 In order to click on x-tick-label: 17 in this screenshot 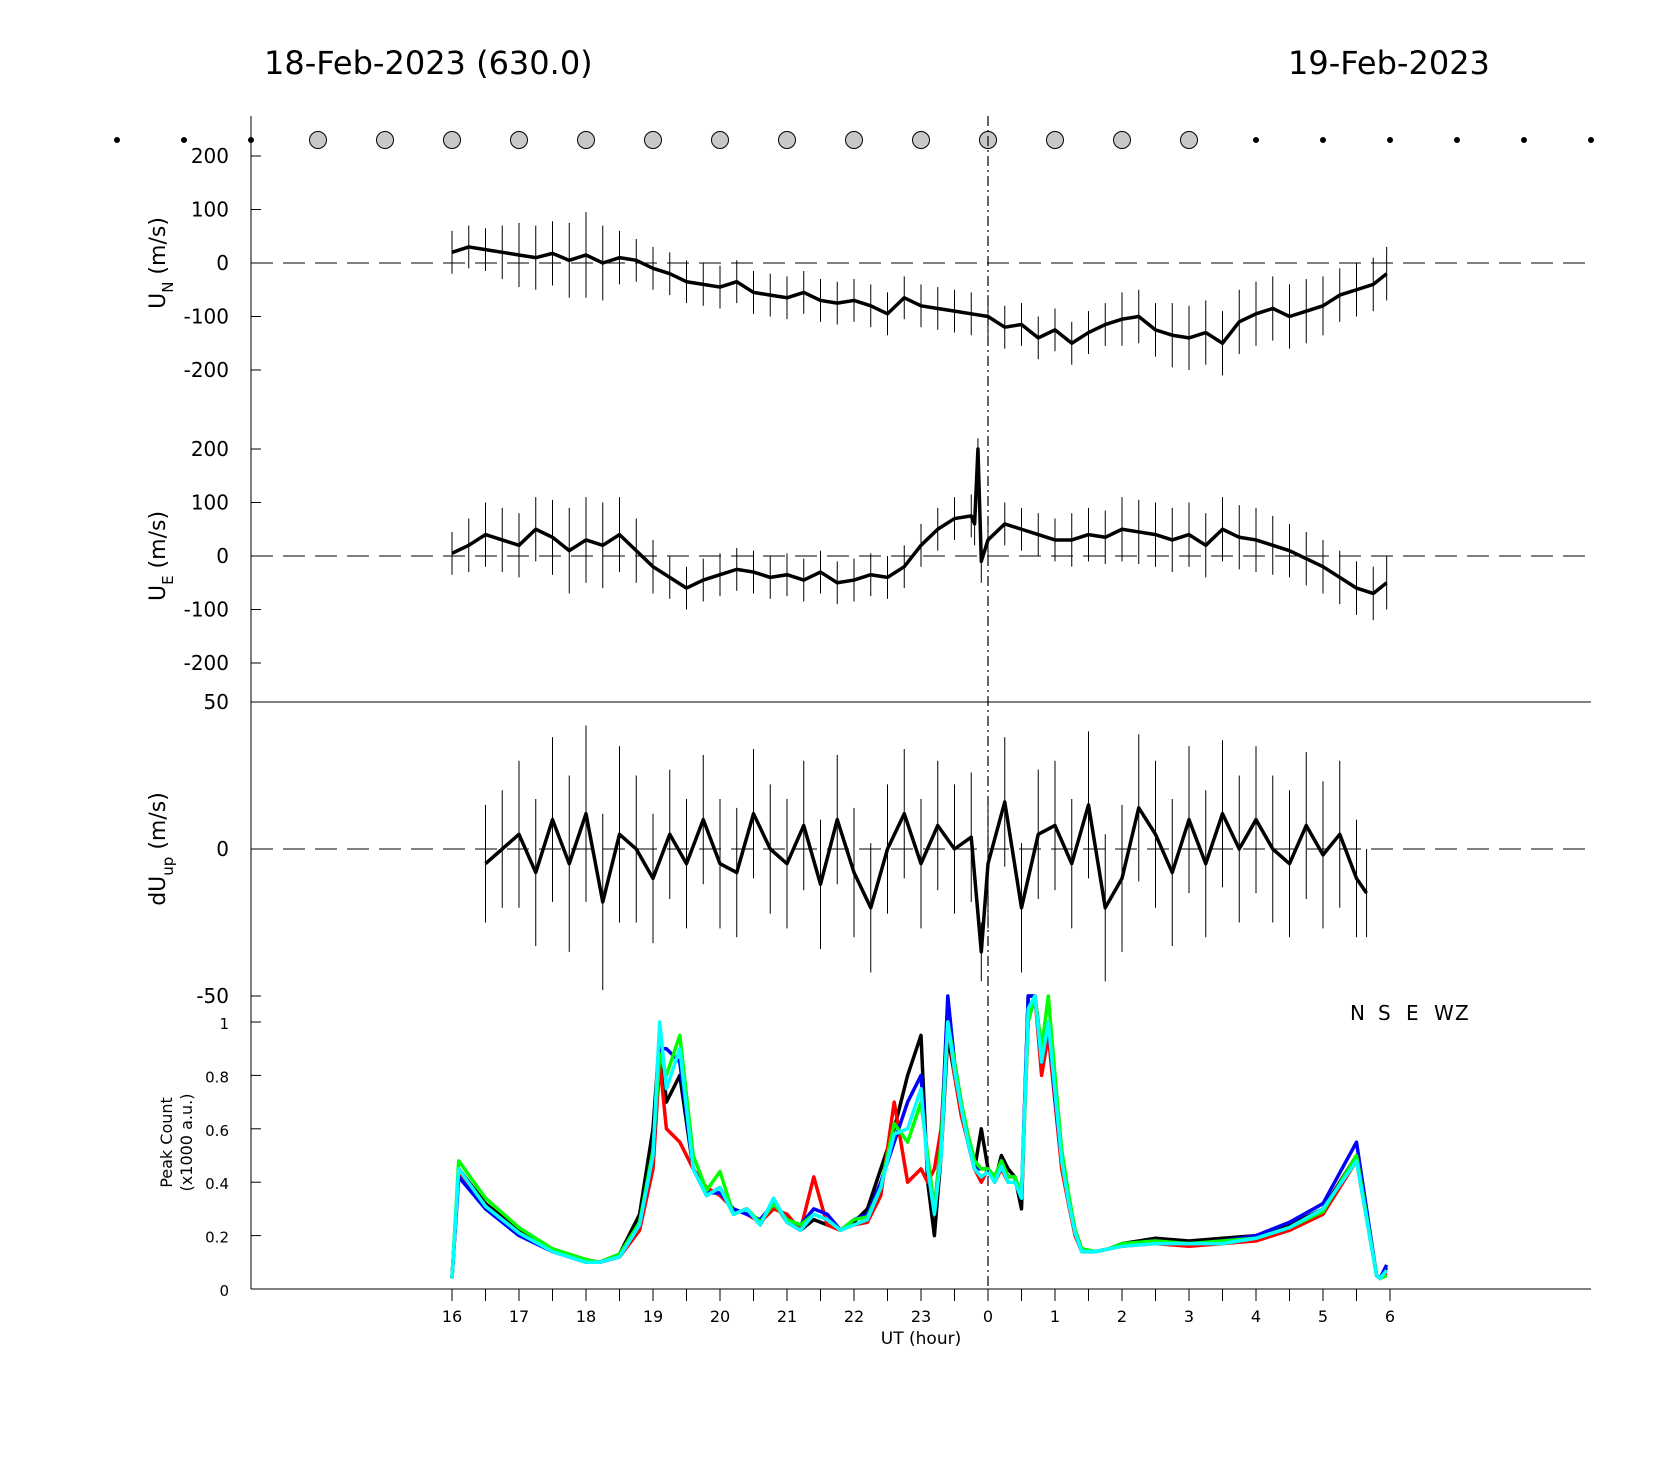, I will do `click(519, 1316)`.